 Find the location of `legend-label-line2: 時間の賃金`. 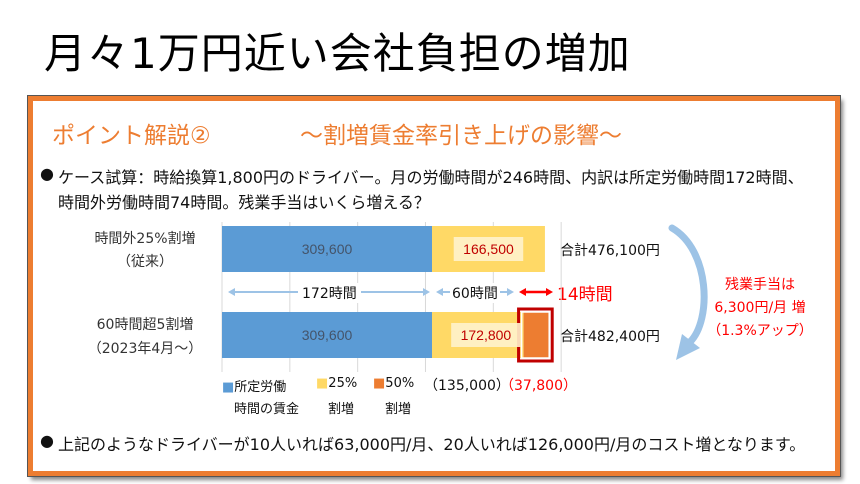

legend-label-line2: 時間の賃金 is located at coordinates (267, 409).